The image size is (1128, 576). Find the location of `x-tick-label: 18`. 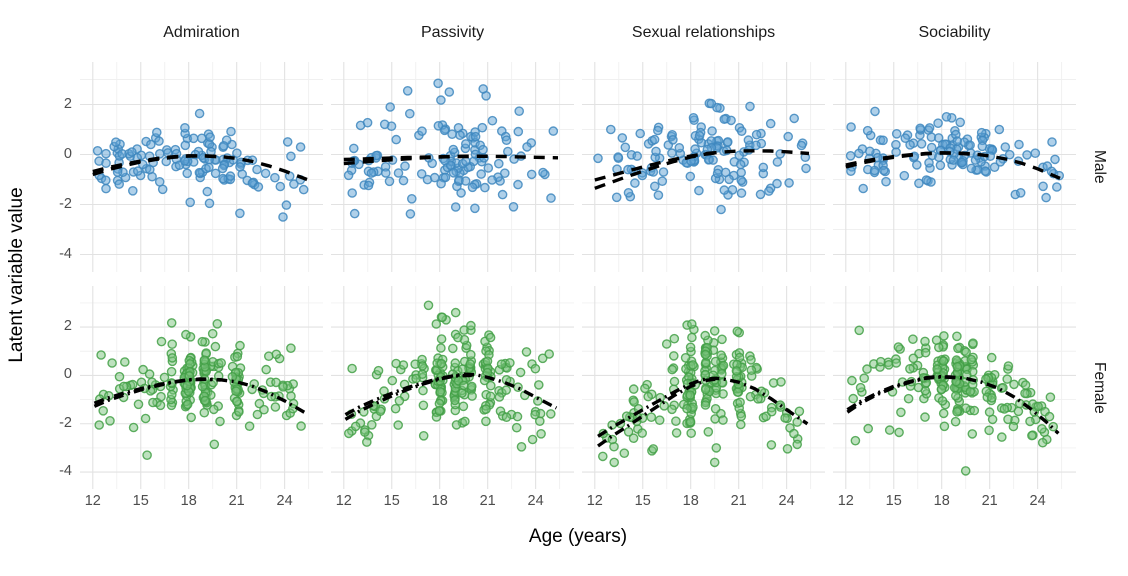

x-tick-label: 18 is located at coordinates (941, 501).